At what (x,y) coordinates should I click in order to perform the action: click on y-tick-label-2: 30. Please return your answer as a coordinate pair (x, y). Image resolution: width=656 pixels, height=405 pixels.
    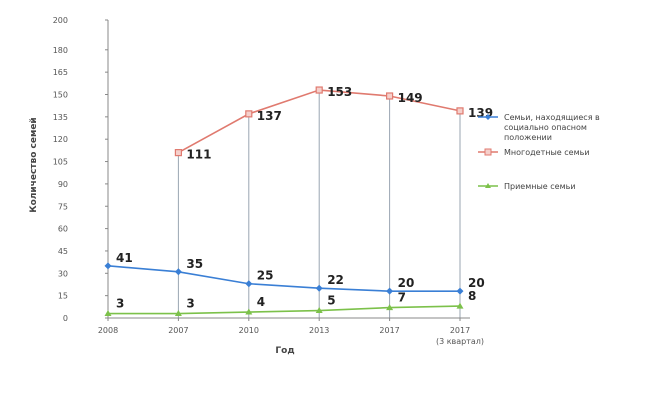
    Looking at the image, I should click on (63, 273).